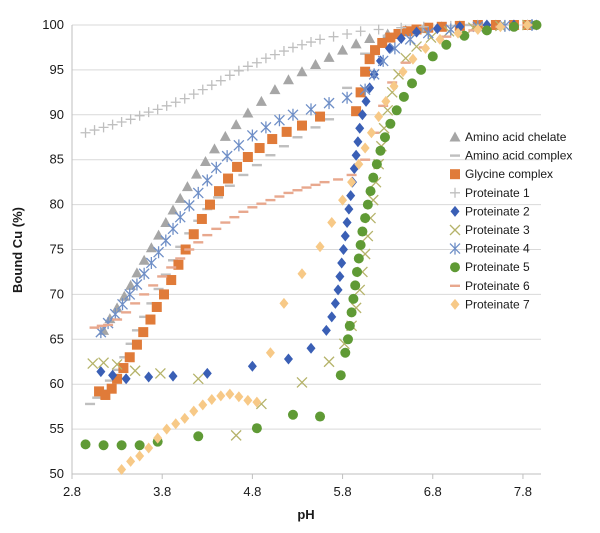 Image resolution: width=600 pixels, height=533 pixels. Describe the element at coordinates (523, 491) in the screenshot. I see `x-tick-label: 7.8` at that location.